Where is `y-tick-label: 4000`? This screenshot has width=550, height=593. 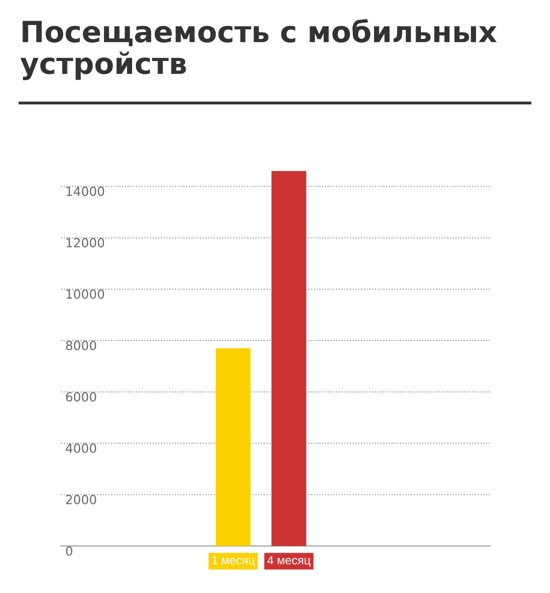
y-tick-label: 4000 is located at coordinates (81, 448).